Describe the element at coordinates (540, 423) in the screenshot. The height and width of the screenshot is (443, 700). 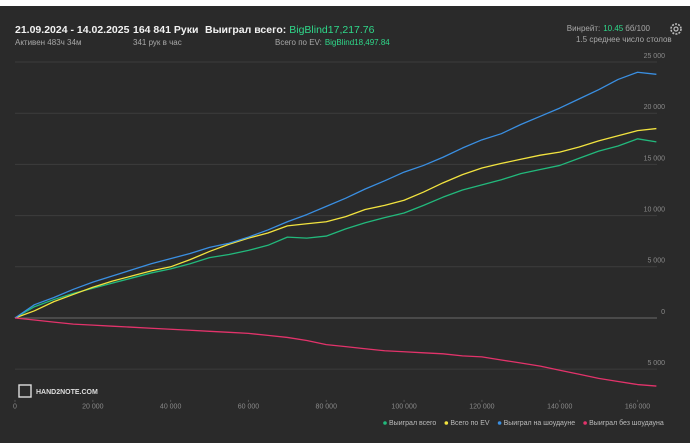
I see `legend-label: Выиграл на шоудауне` at that location.